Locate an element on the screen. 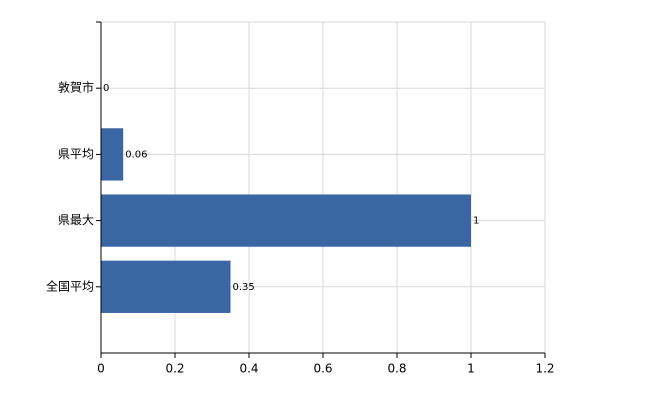 This screenshot has width=650, height=400. value-label: 0.35 is located at coordinates (244, 287).